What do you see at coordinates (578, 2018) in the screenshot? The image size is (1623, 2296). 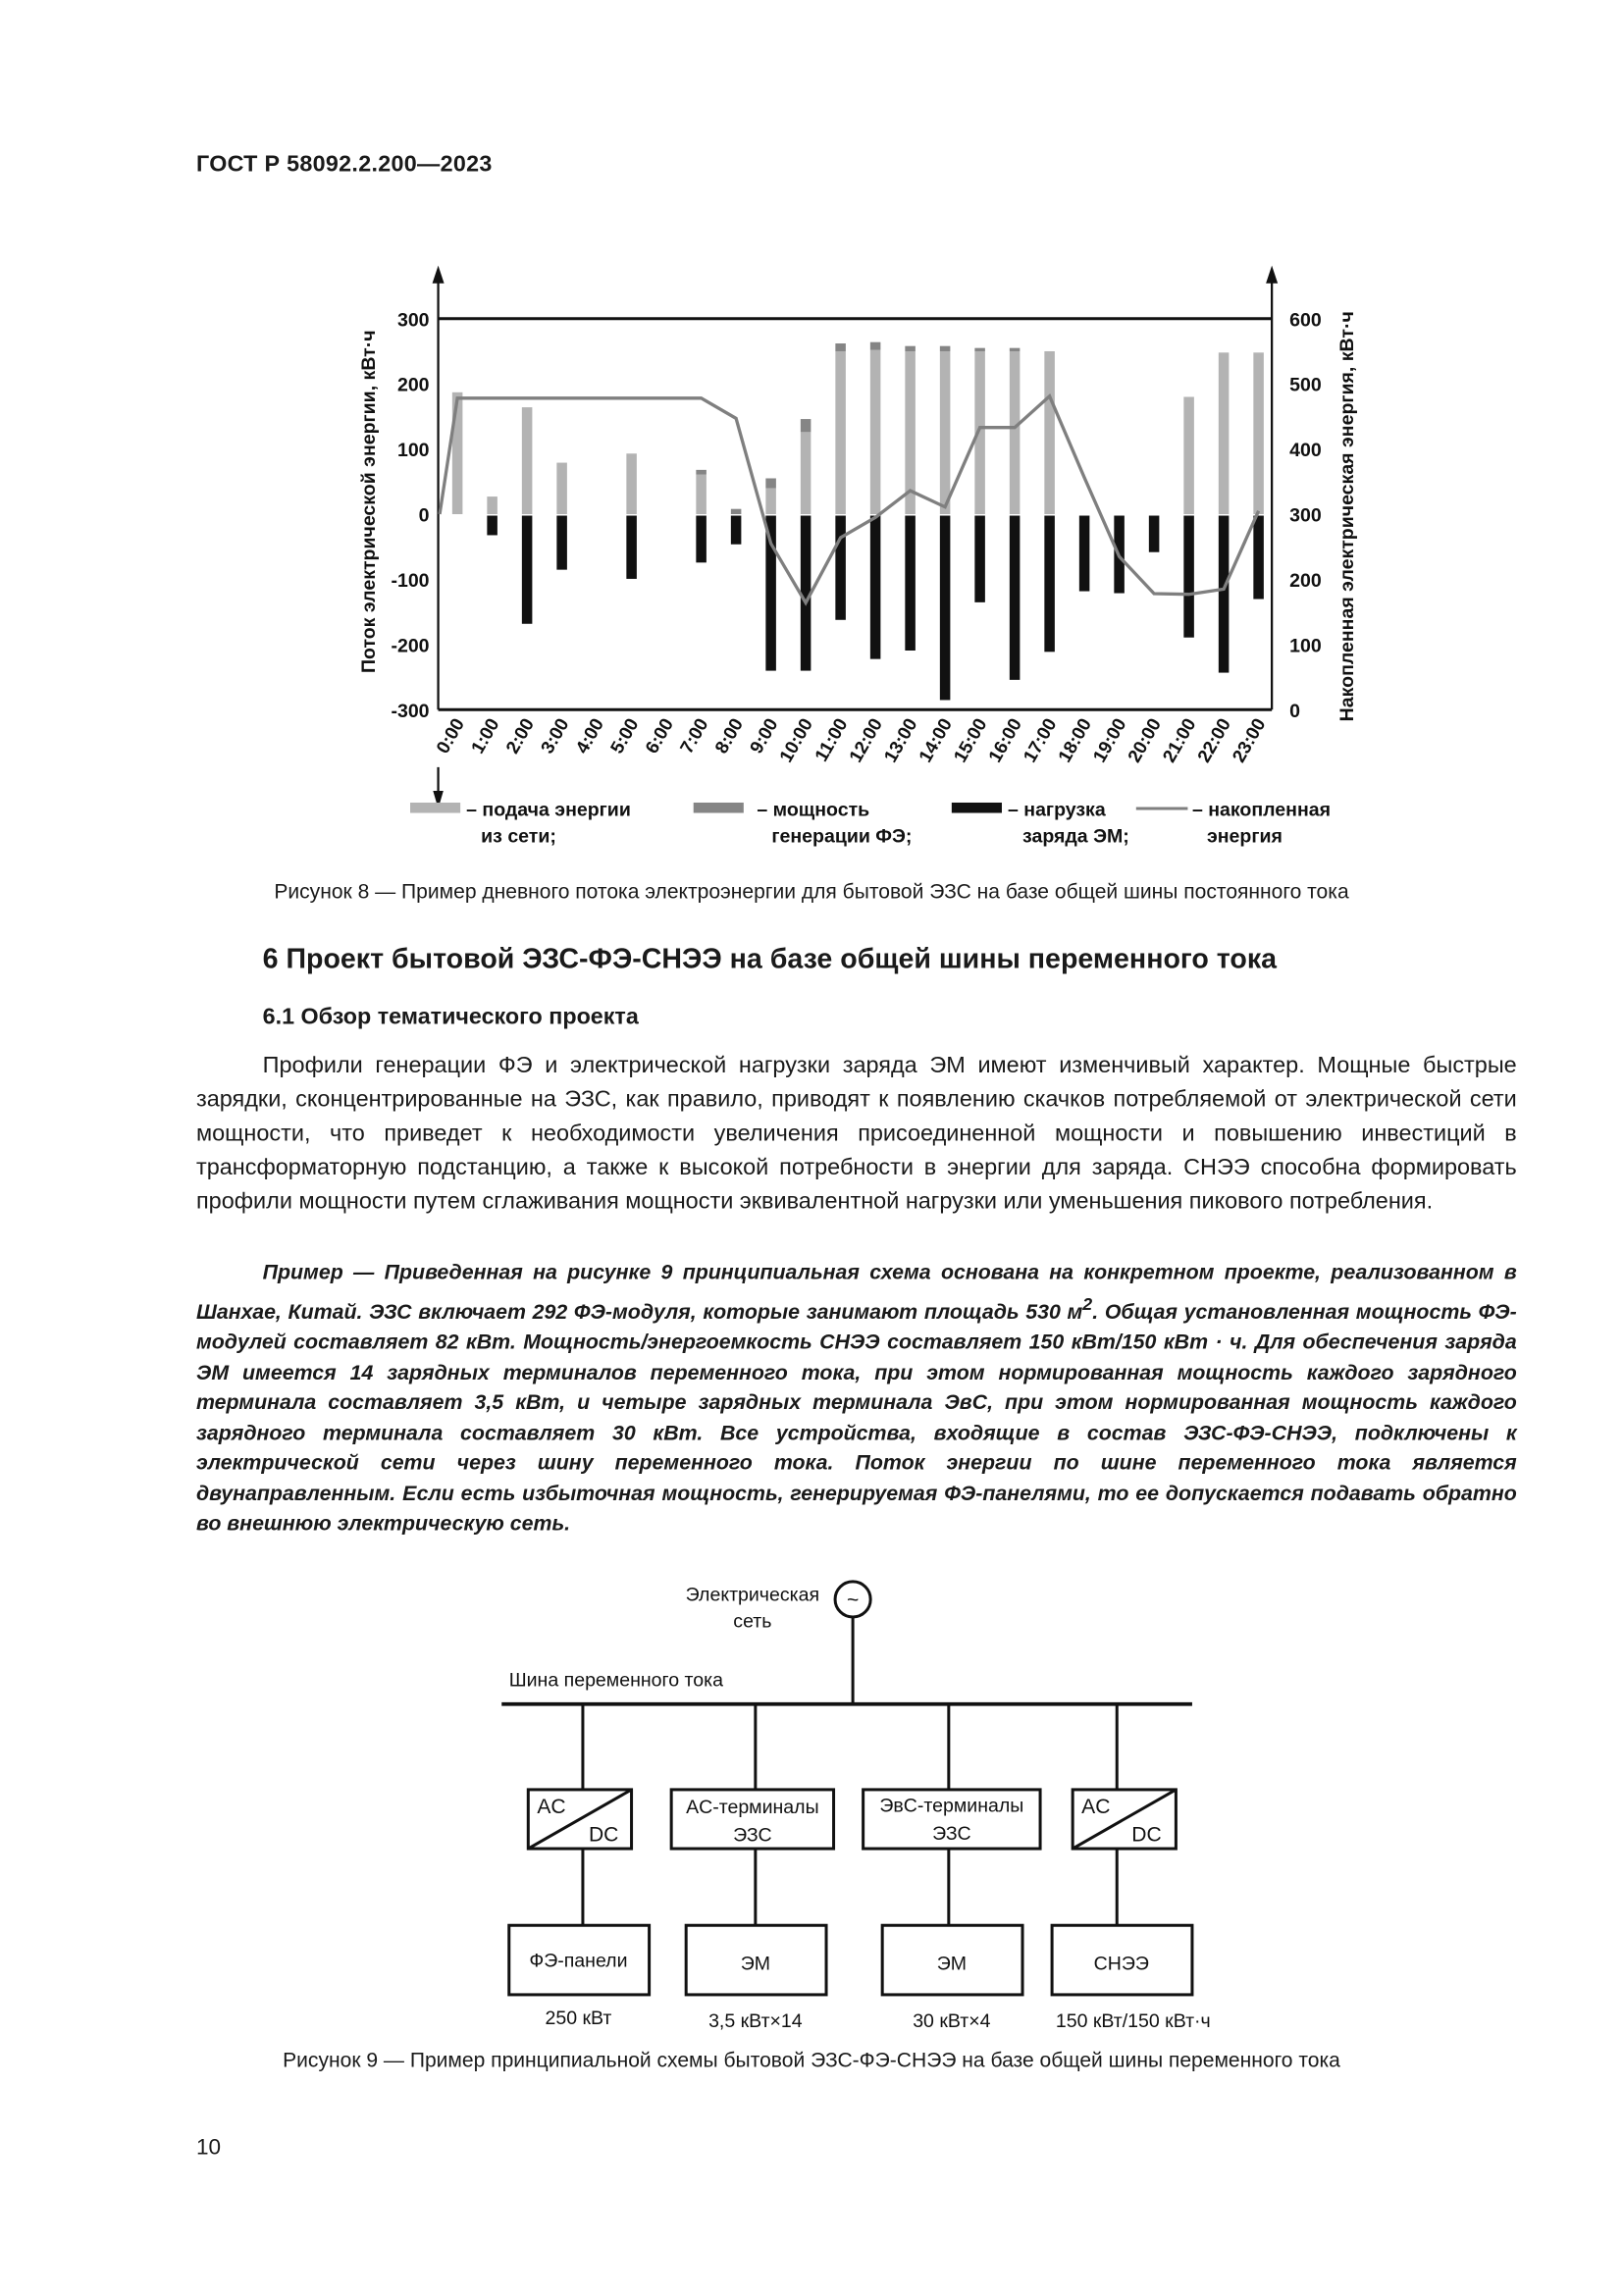 I see `rating-label: 250 кВт` at bounding box center [578, 2018].